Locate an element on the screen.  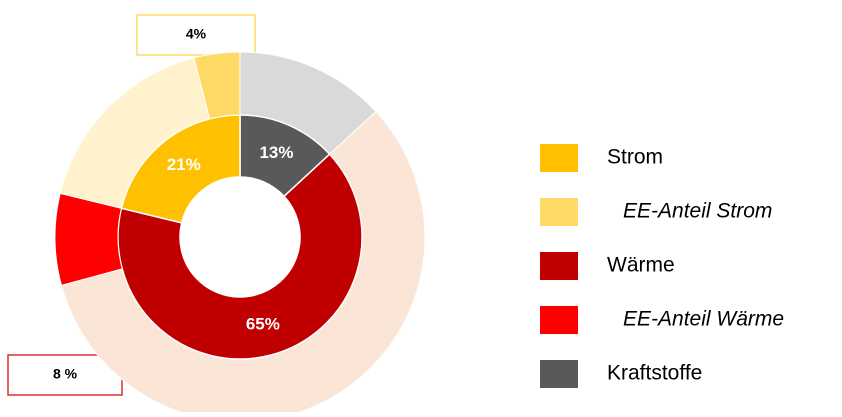
annotation-box is located at coordinates (196, 35).